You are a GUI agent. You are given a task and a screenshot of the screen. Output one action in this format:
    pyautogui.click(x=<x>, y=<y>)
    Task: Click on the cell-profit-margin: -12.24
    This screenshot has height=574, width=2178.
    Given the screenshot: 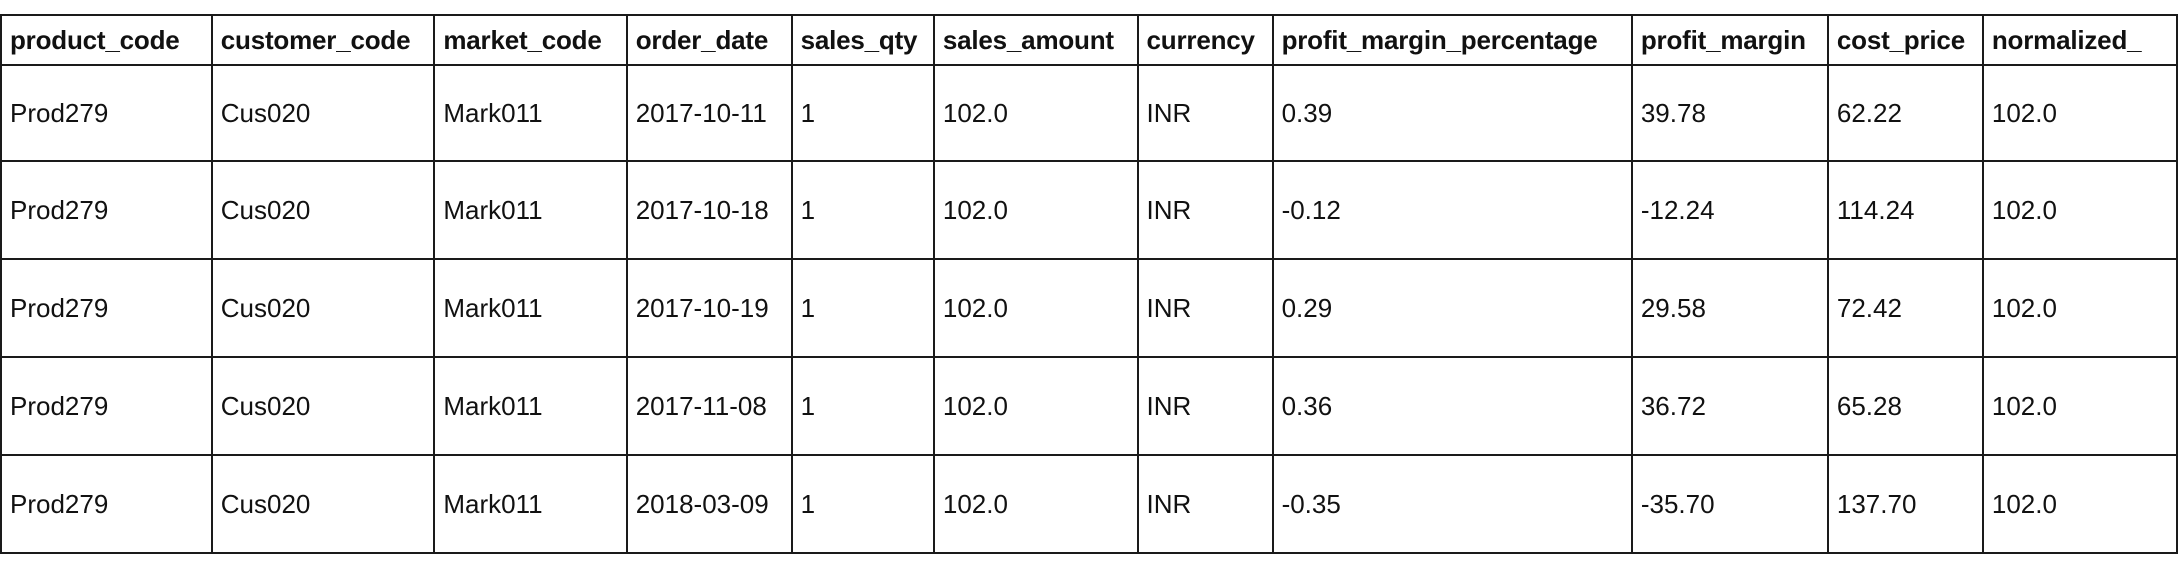 What is the action you would take?
    pyautogui.click(x=1730, y=210)
    